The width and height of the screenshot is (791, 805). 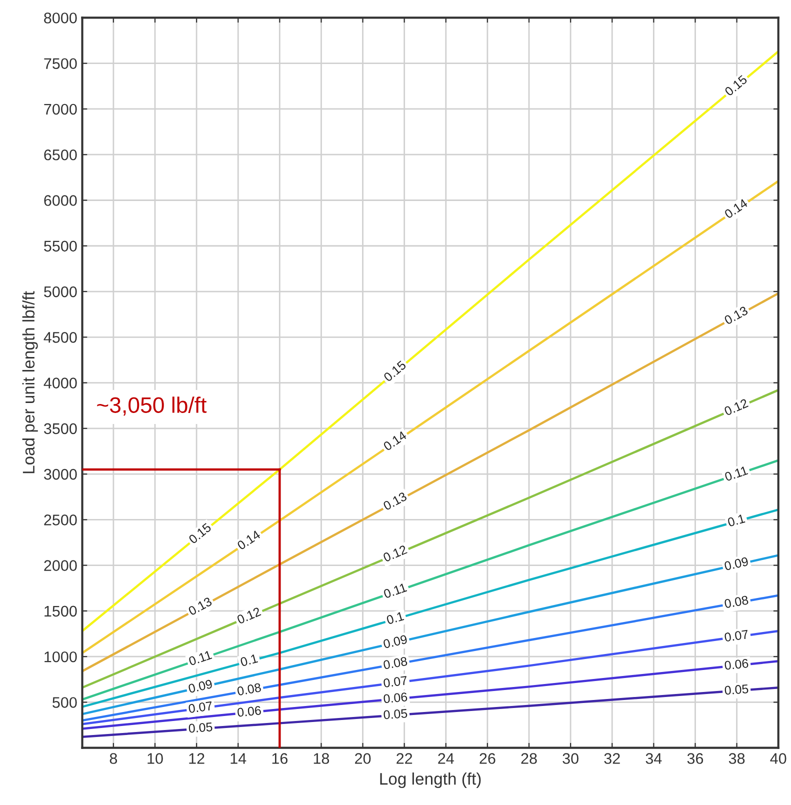 I want to click on x-tick-label: 30, so click(x=570, y=758).